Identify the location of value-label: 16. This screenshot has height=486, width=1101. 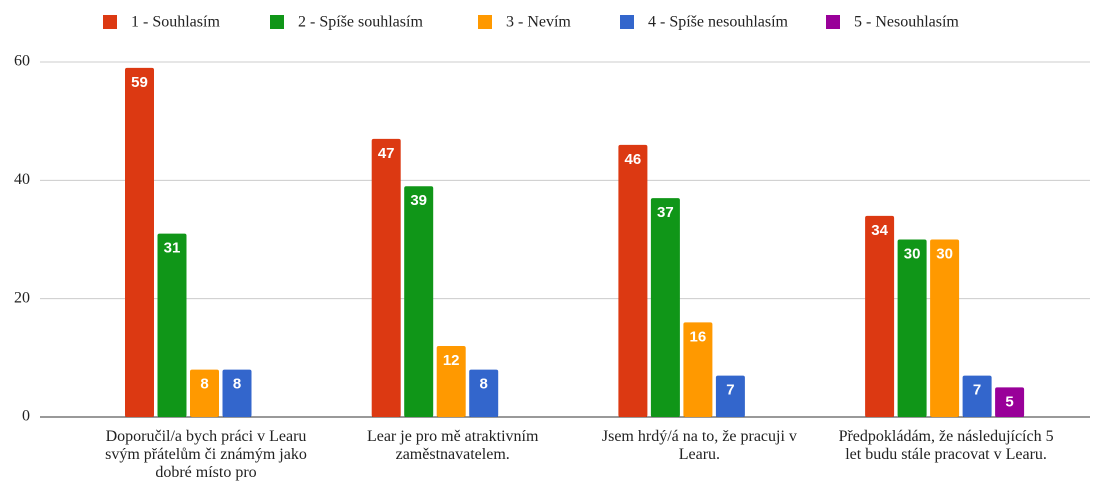
(698, 336).